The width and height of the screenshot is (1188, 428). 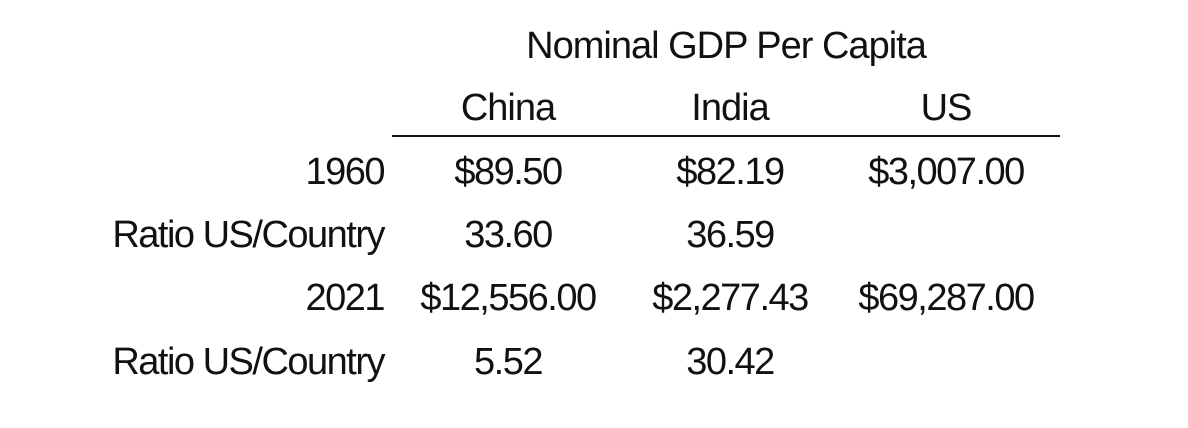 I want to click on cell-ratio-1960-china: 33.60, so click(x=508, y=235).